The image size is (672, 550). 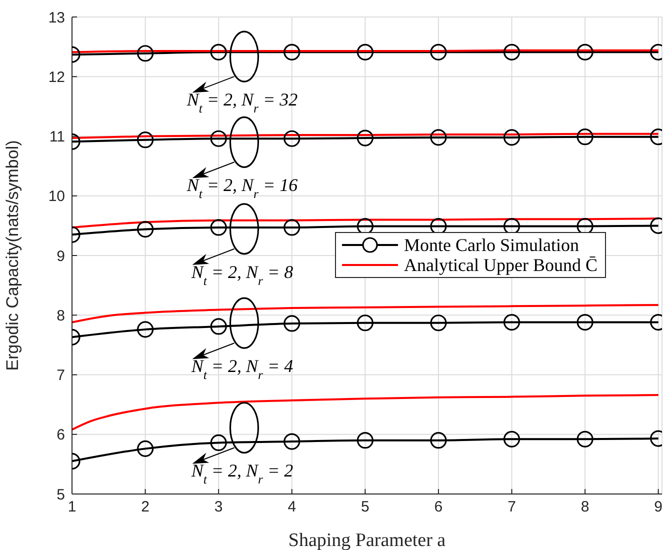 What do you see at coordinates (145, 507) in the screenshot?
I see `x-tick-label: 2` at bounding box center [145, 507].